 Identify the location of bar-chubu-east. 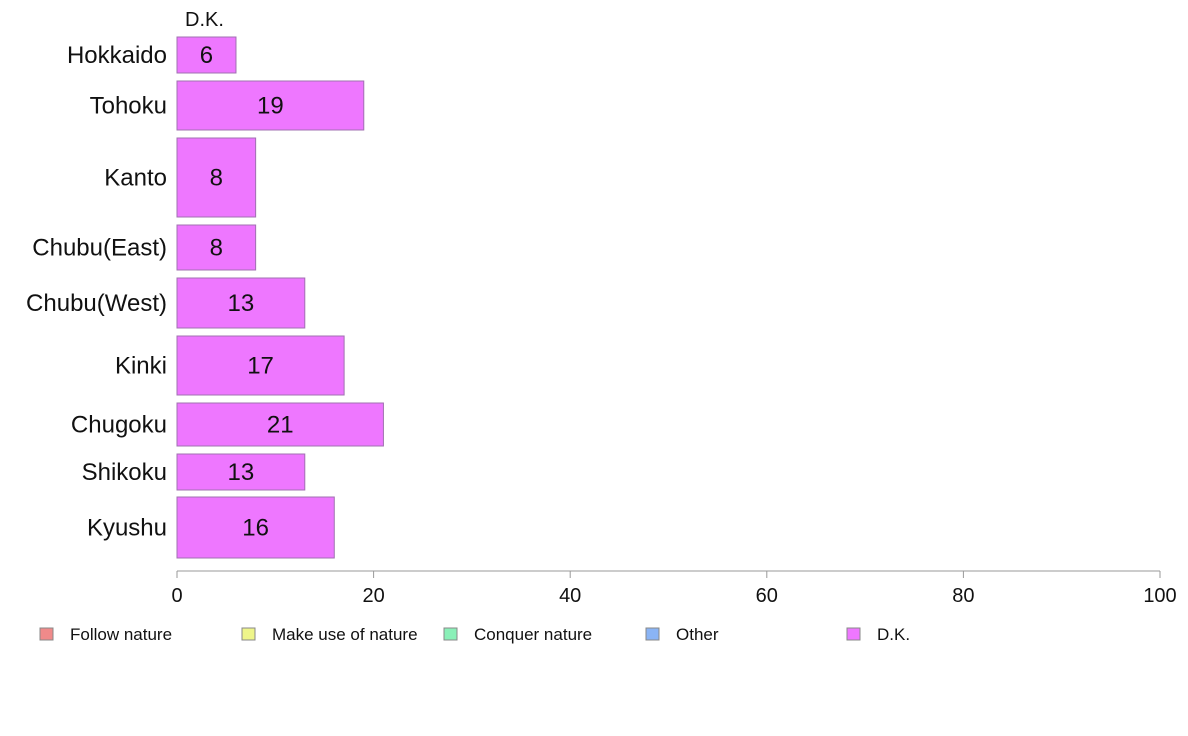
(216, 247).